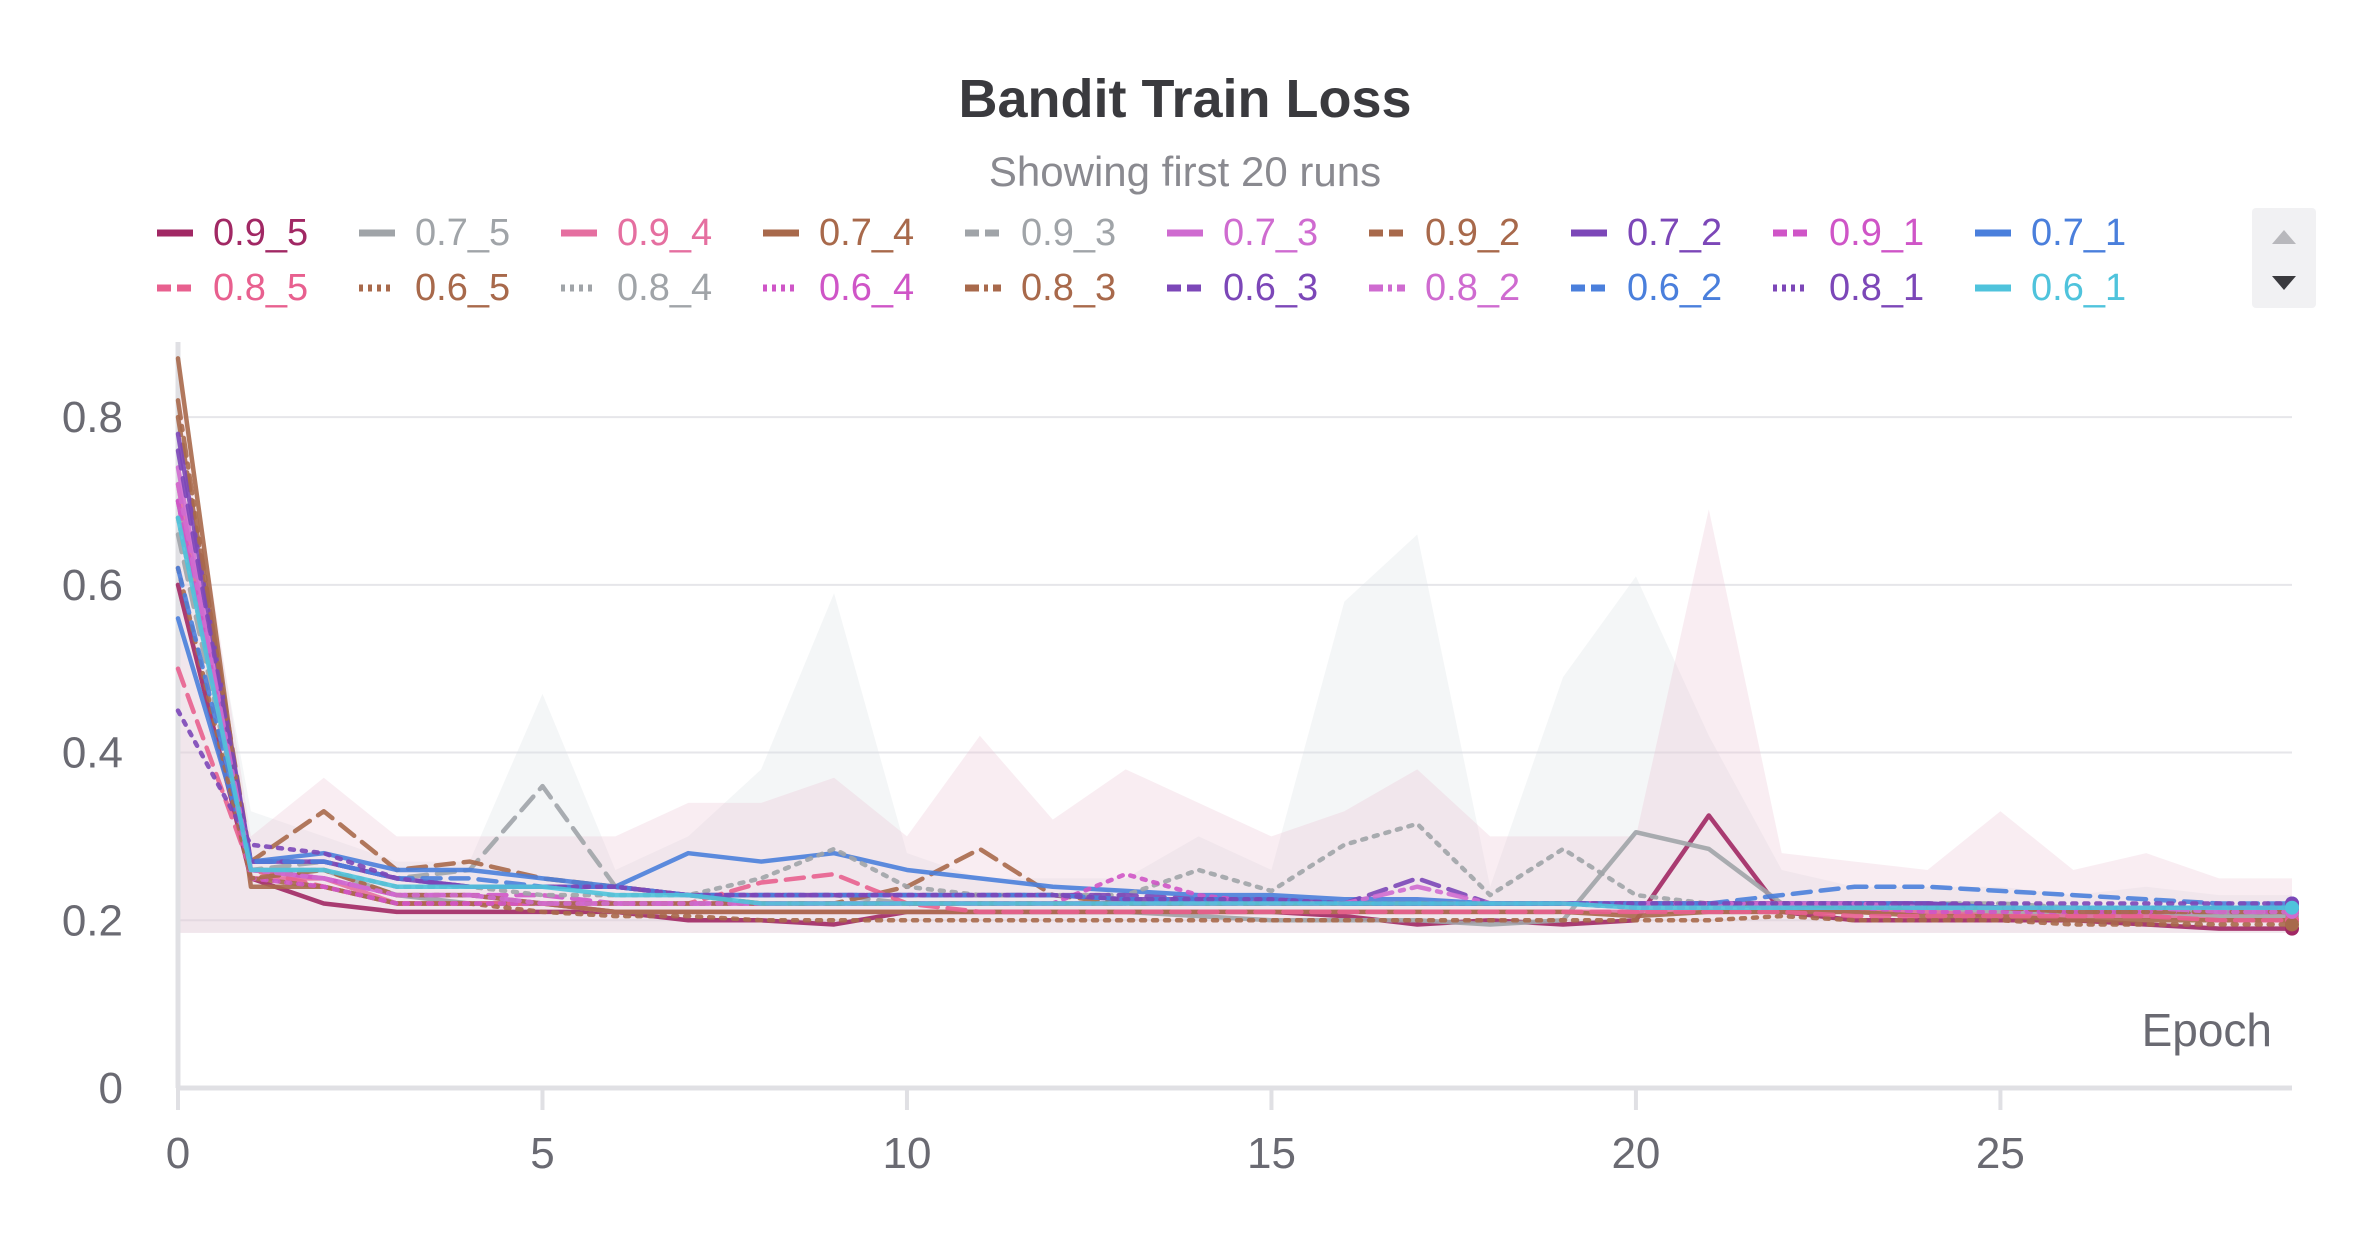  Describe the element at coordinates (1271, 232) in the screenshot. I see `legend-label: 0.7_3` at that location.